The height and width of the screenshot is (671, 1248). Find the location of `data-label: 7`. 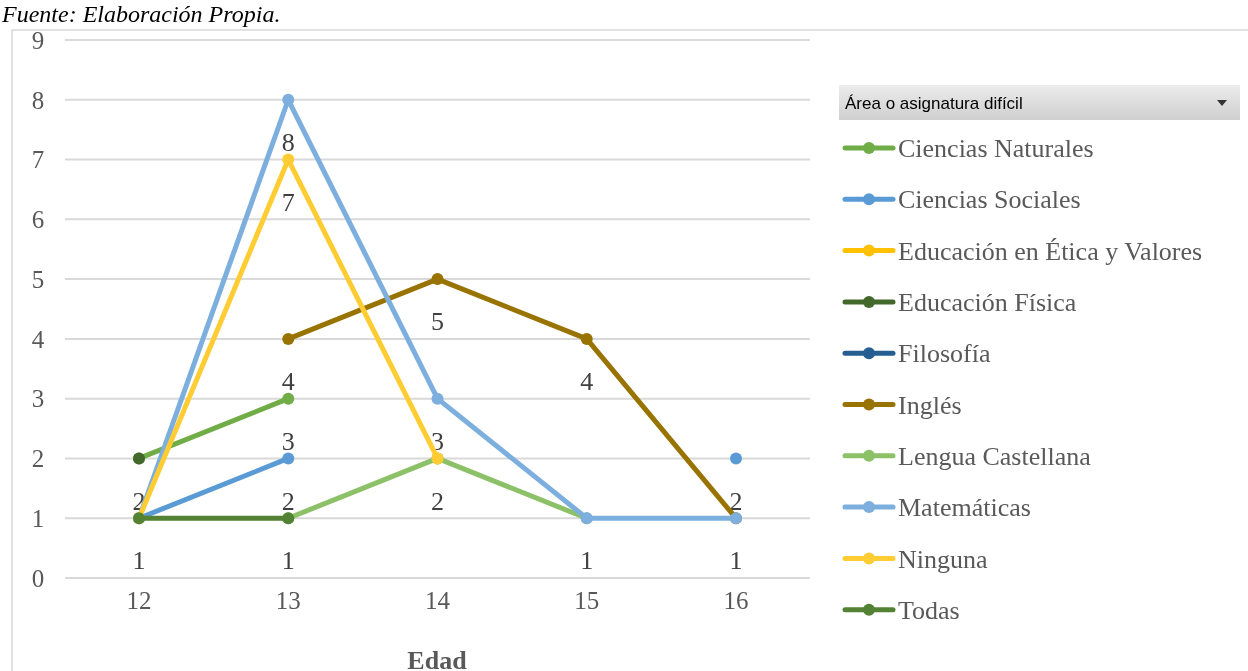

data-label: 7 is located at coordinates (288, 202).